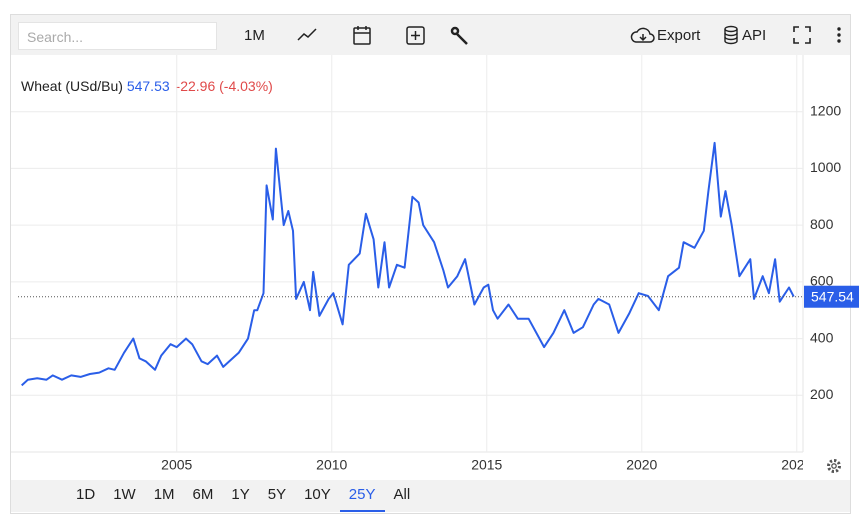 Image resolution: width=859 pixels, height=514 pixels. What do you see at coordinates (834, 466) in the screenshot?
I see `settings-icon` at bounding box center [834, 466].